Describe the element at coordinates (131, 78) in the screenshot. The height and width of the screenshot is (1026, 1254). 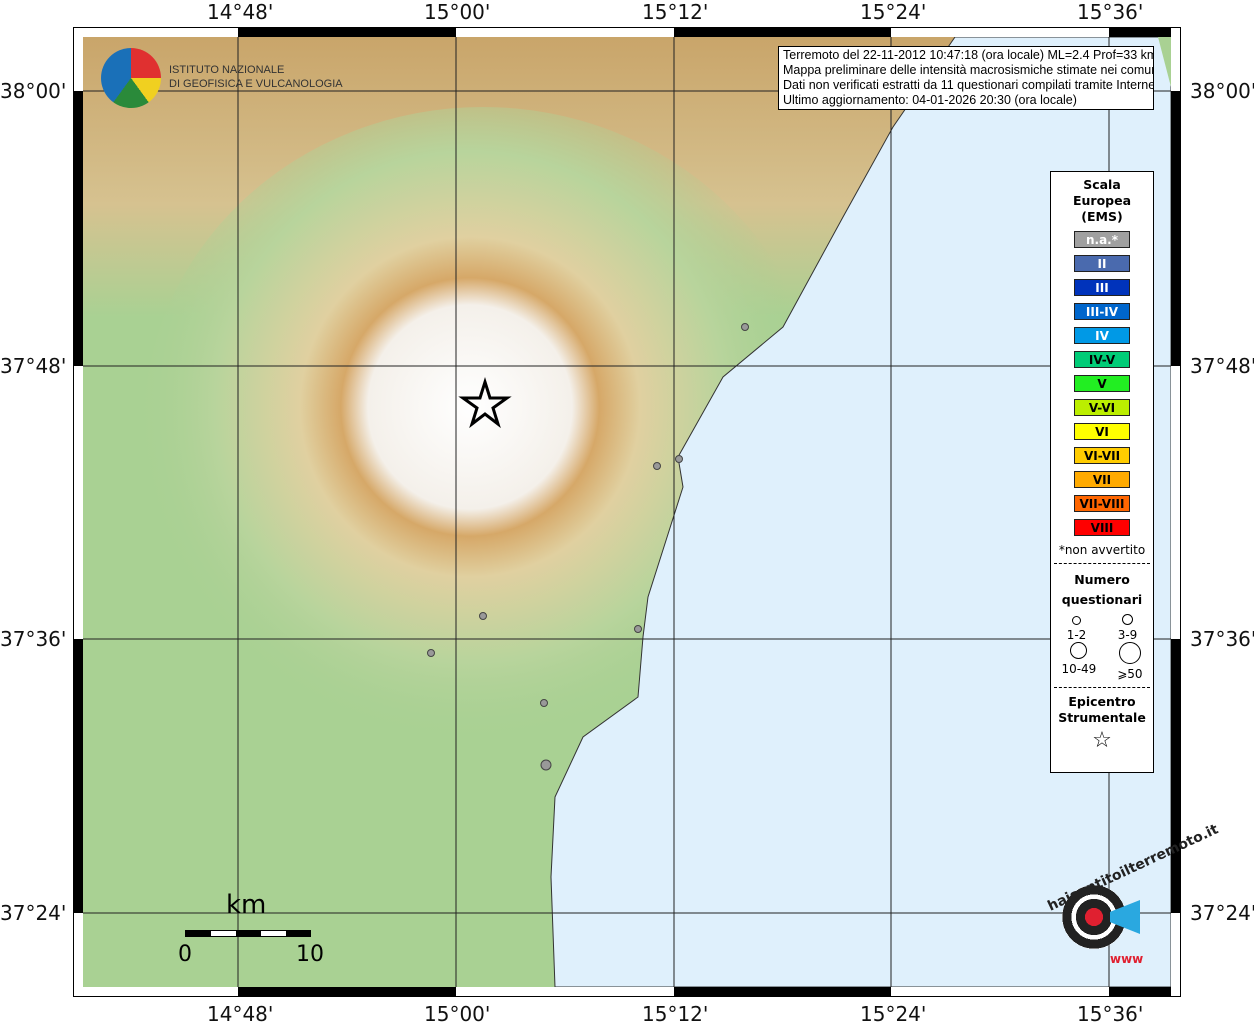
I see `globe-icon` at that location.